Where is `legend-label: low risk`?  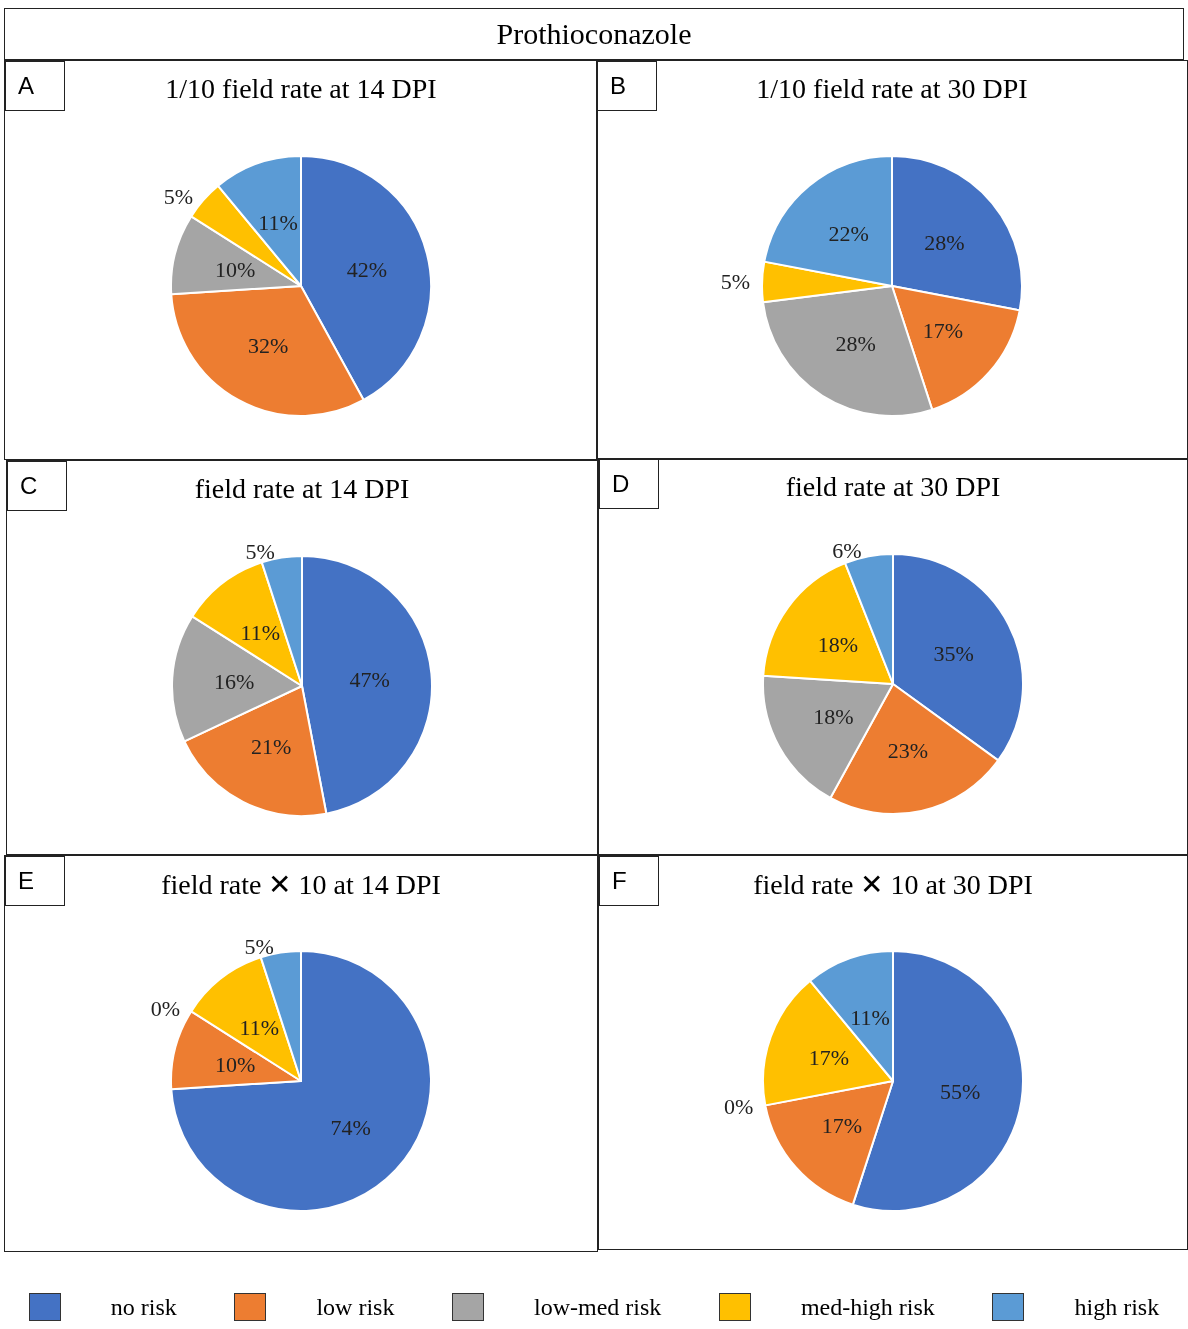 legend-label: low risk is located at coordinates (355, 1307).